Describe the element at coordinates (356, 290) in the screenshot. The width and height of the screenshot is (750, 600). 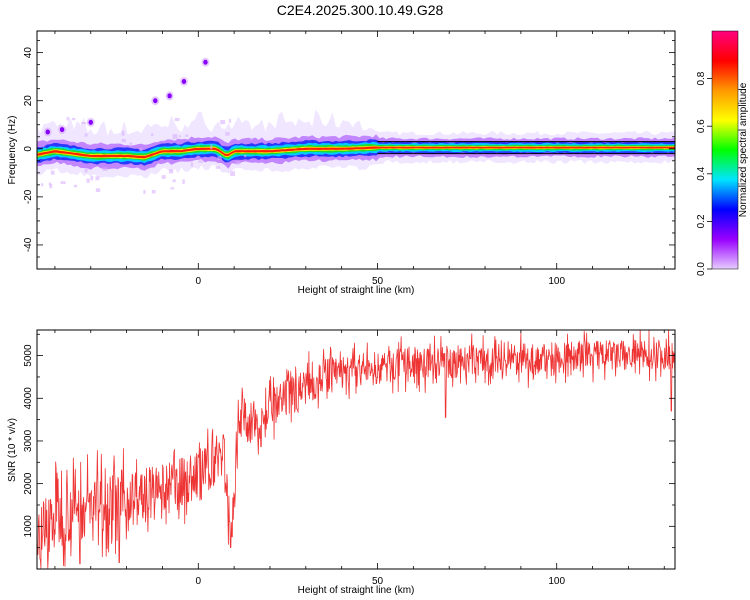
I see `spectrogram-x-label: Height of straight line (km)` at that location.